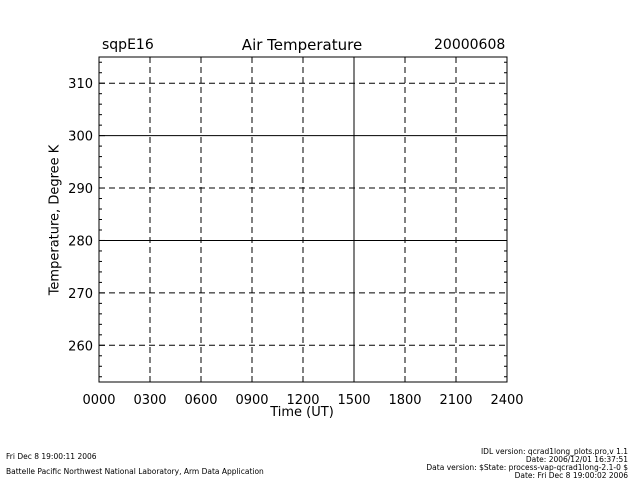  Describe the element at coordinates (404, 400) in the screenshot. I see `x-tick-label: 1800` at that location.